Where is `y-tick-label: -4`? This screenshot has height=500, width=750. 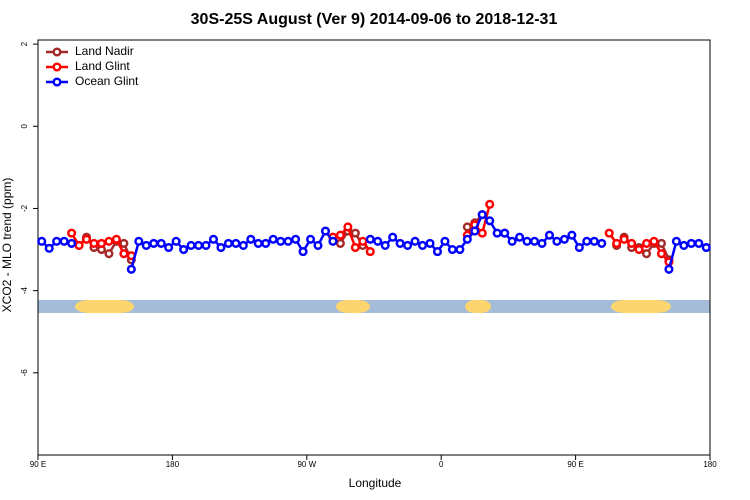 y-tick-label: -4 is located at coordinates (24, 291).